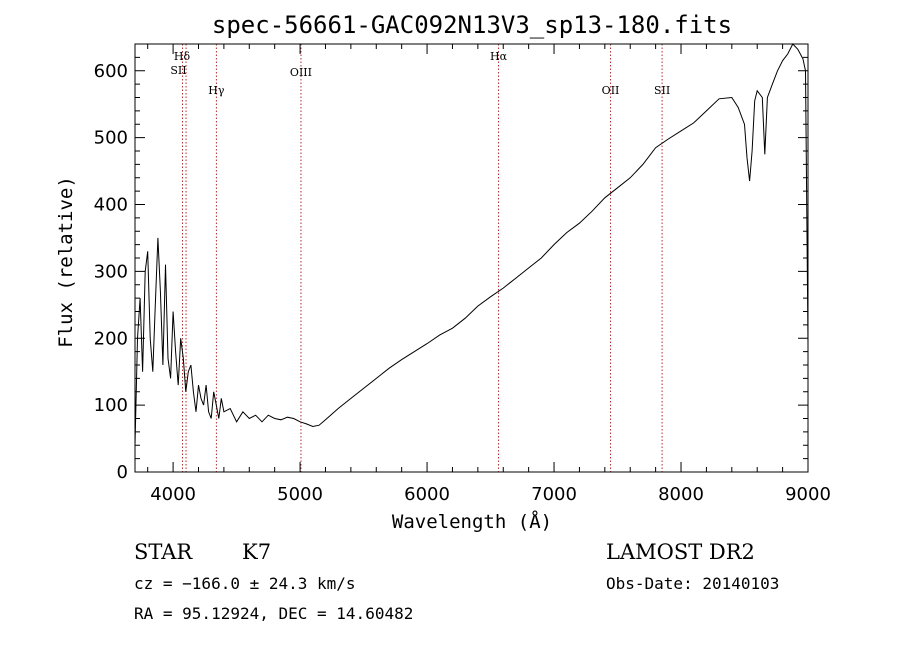 The width and height of the screenshot is (900, 649). Describe the element at coordinates (554, 494) in the screenshot. I see `x-tick-label: 7000` at that location.